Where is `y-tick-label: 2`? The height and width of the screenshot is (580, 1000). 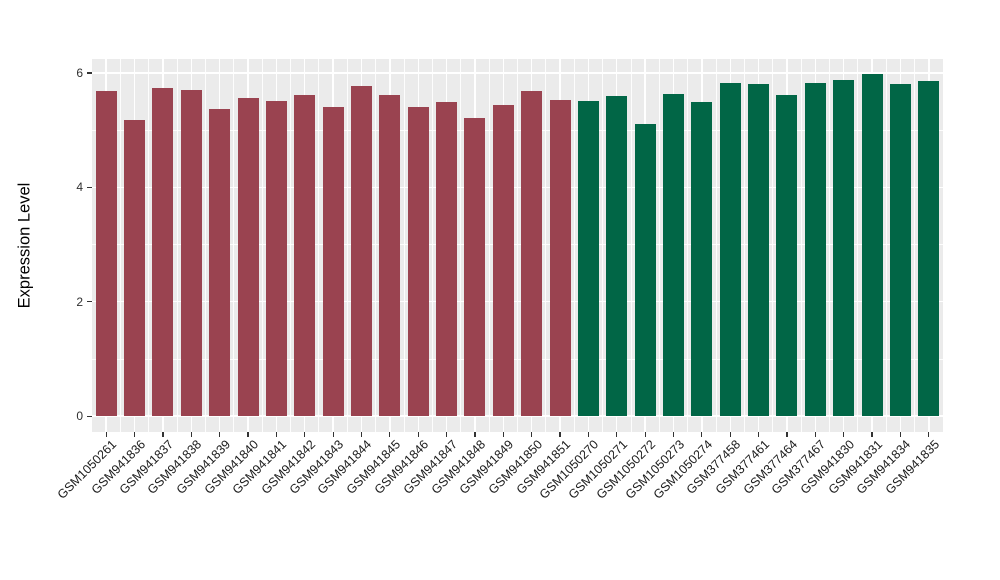
y-tick-label: 2 is located at coordinates (79, 301).